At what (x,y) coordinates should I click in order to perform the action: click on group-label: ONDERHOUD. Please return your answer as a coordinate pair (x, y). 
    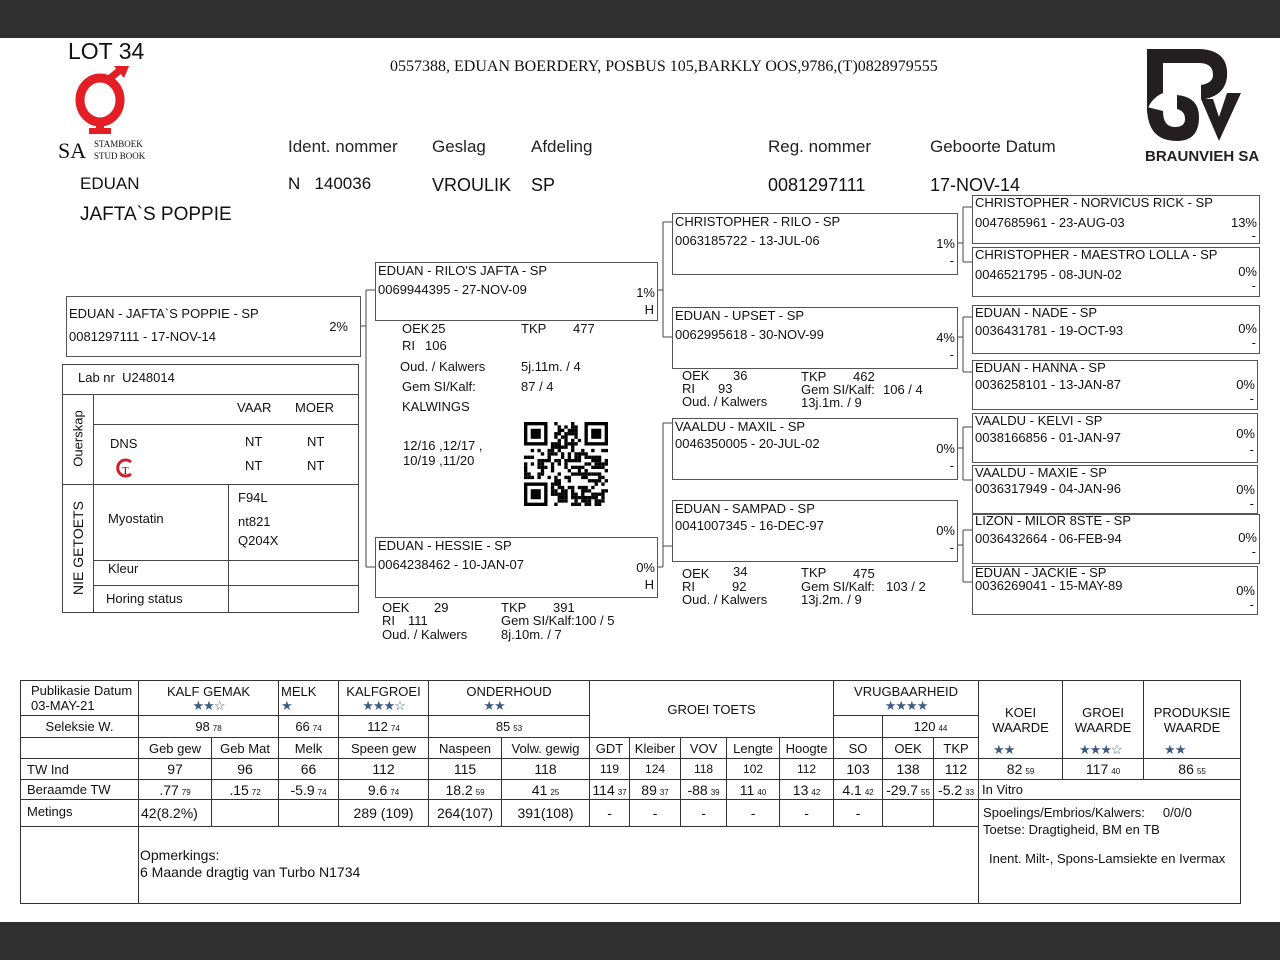
    Looking at the image, I should click on (509, 691).